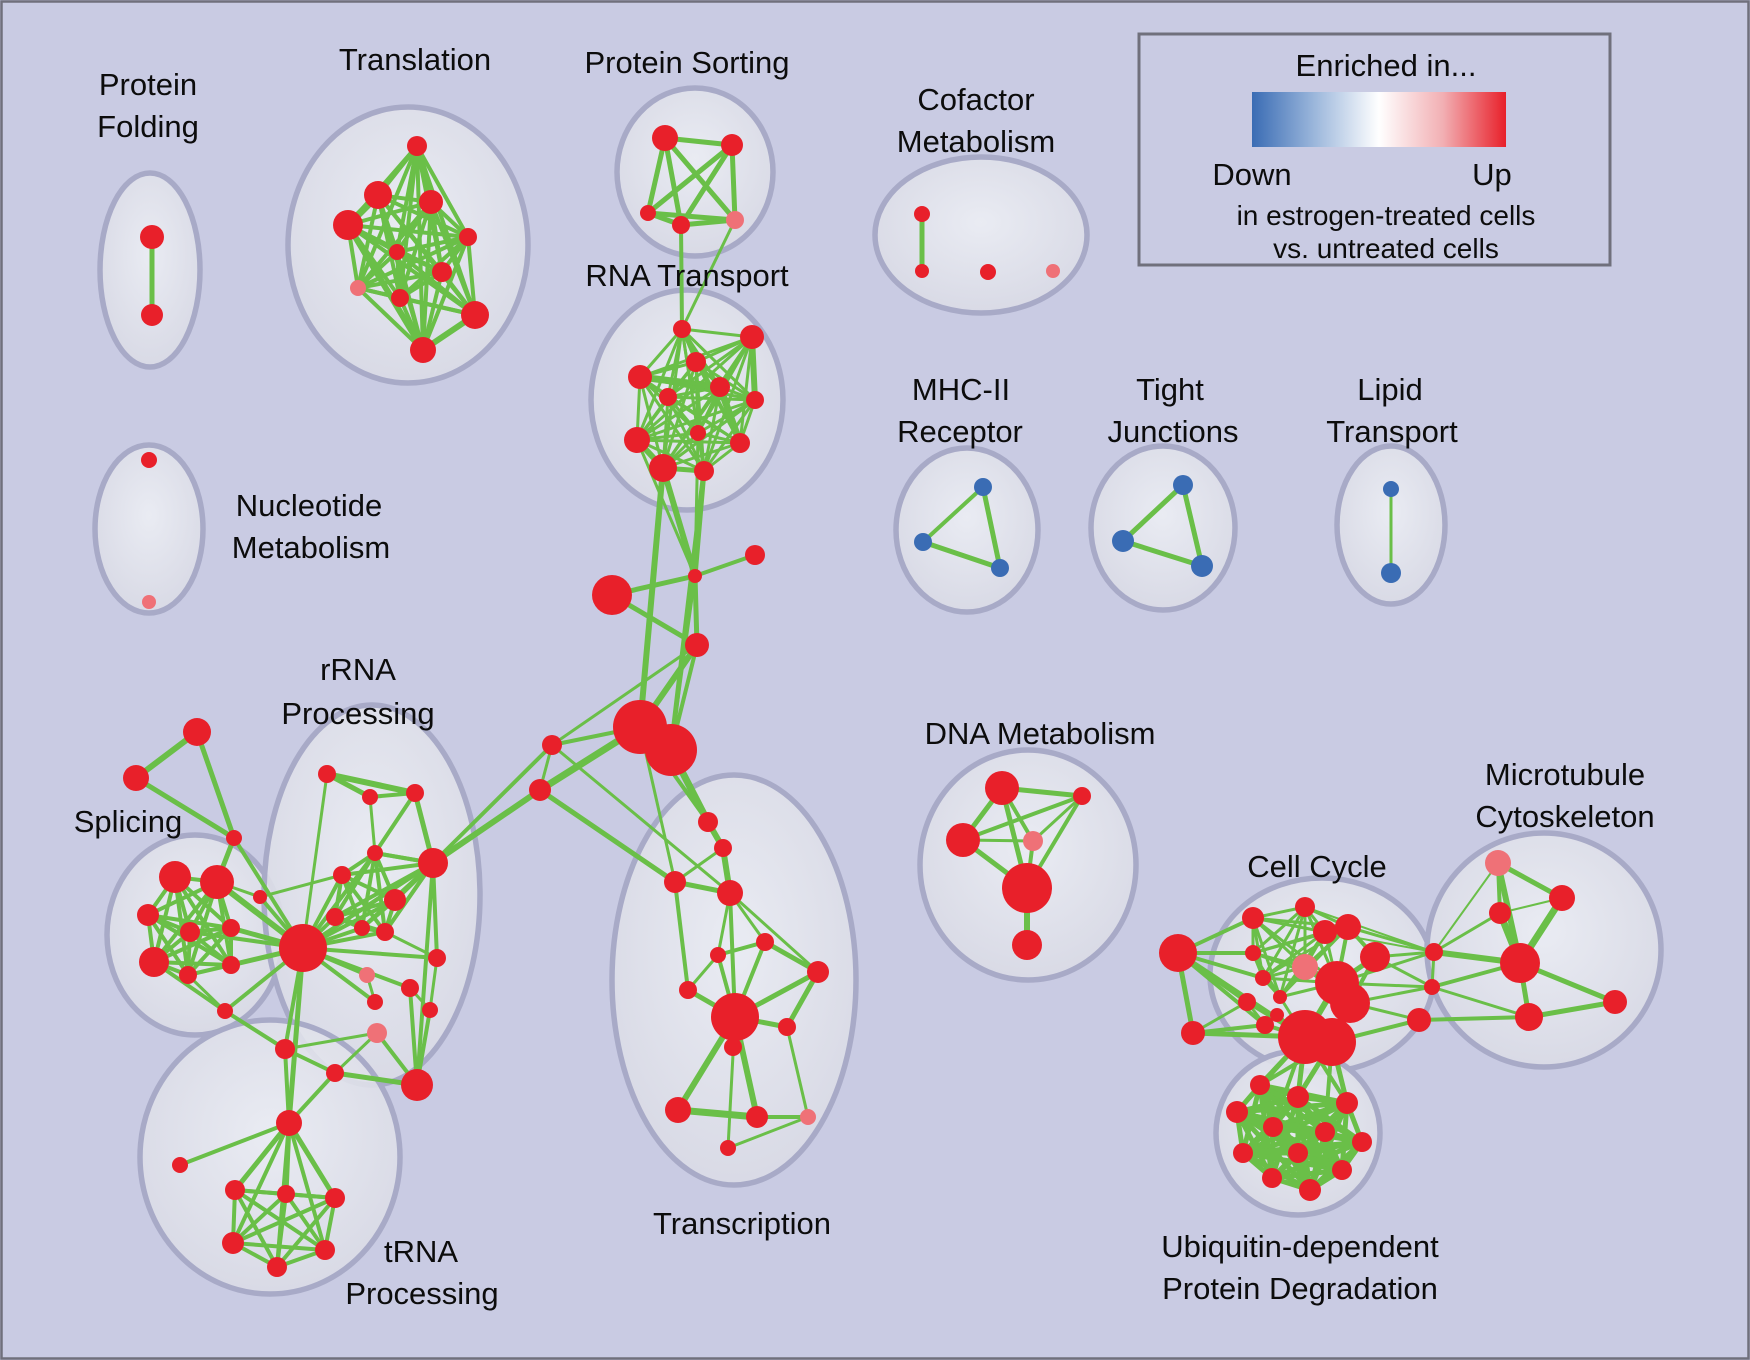 The width and height of the screenshot is (1750, 1360). I want to click on edge-r6-r10, so click(363, 903).